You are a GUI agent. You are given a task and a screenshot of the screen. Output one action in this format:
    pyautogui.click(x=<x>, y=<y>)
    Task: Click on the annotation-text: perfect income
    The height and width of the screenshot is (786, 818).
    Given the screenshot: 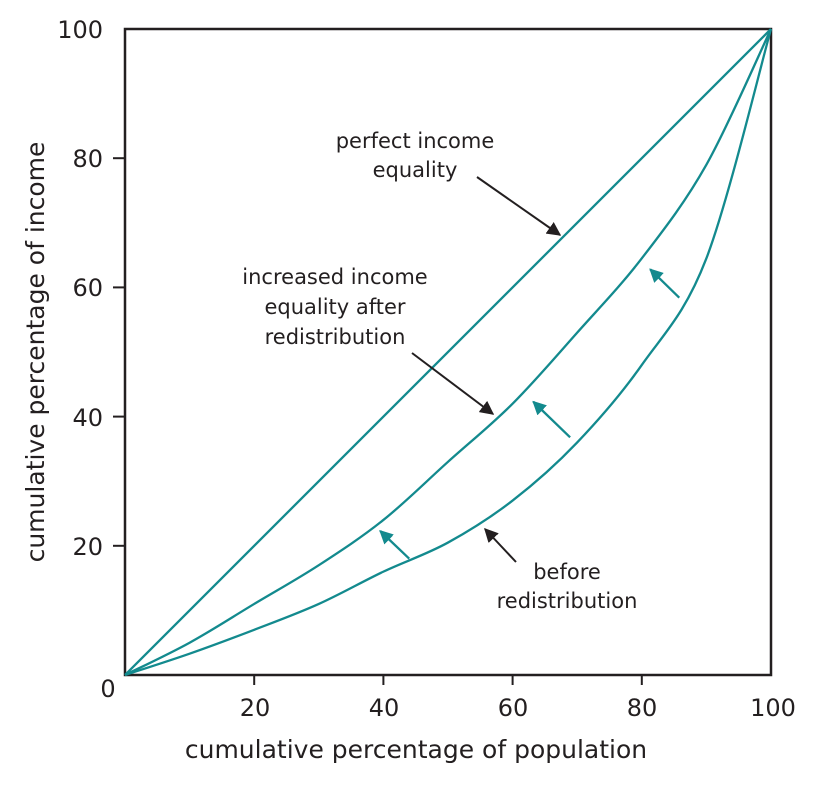 What is the action you would take?
    pyautogui.click(x=415, y=141)
    